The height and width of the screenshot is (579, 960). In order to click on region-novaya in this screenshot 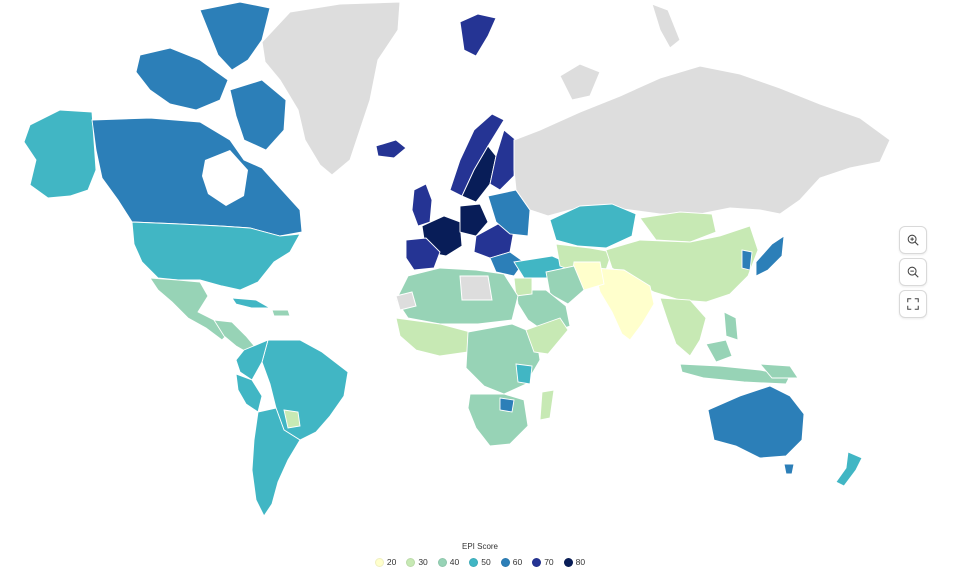, I will do `click(666, 26)`.